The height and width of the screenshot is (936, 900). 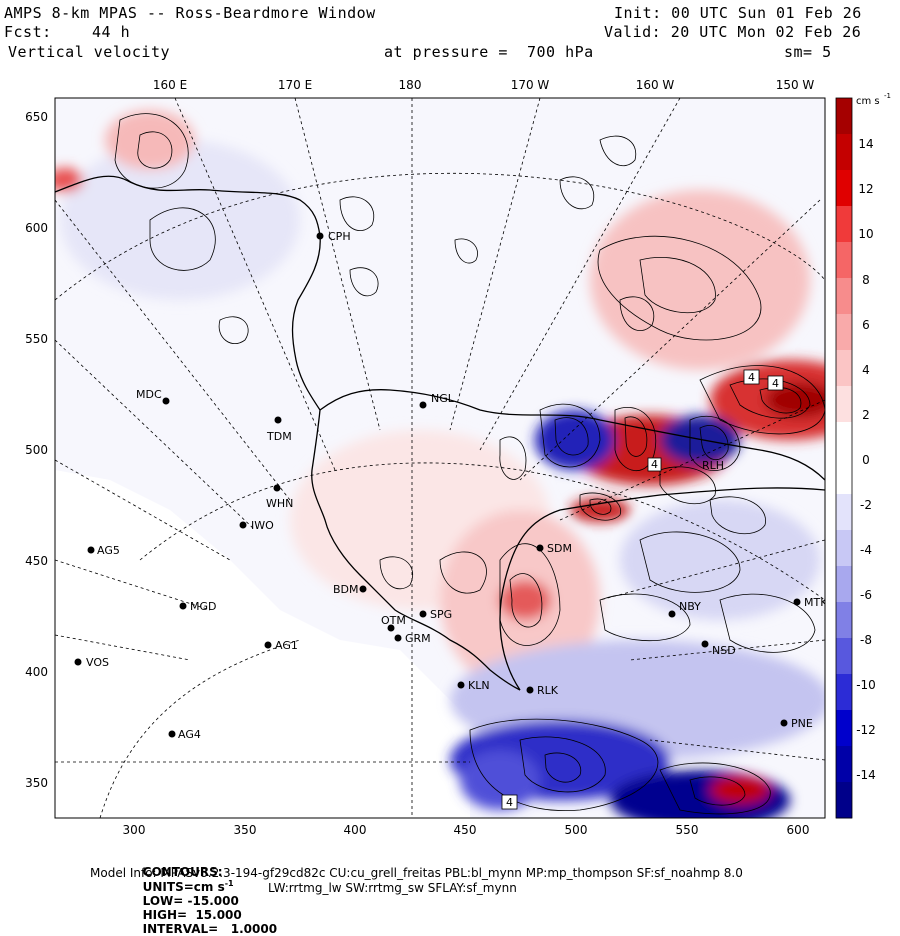 I want to click on station-grm: GRM, so click(x=412, y=638).